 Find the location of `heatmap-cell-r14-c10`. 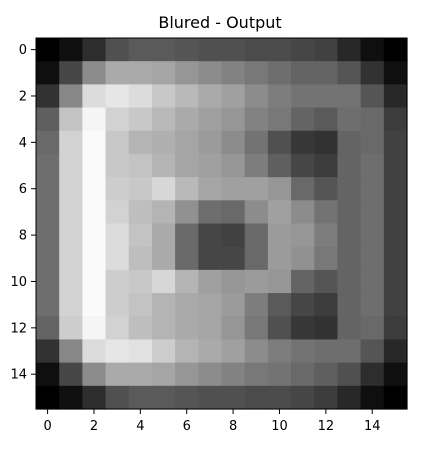

heatmap-cell-r14-c10 is located at coordinates (279, 374).